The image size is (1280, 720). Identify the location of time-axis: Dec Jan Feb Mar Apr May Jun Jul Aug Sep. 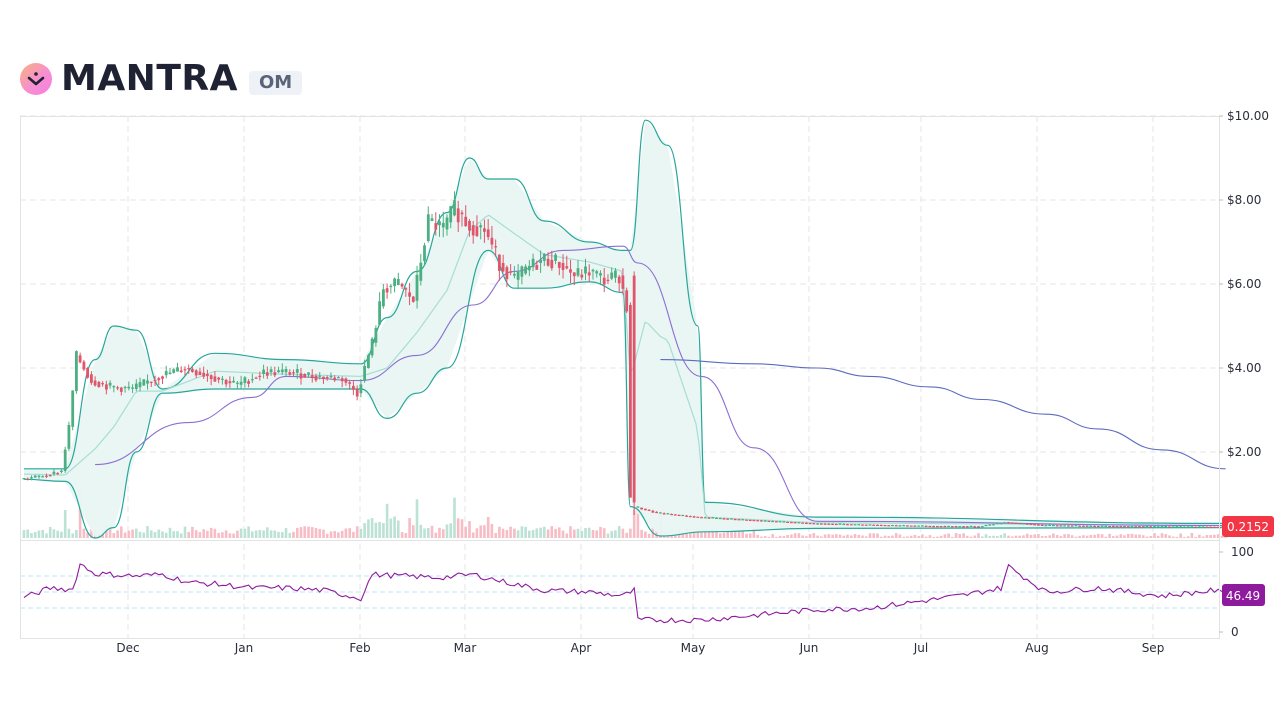
(640, 648).